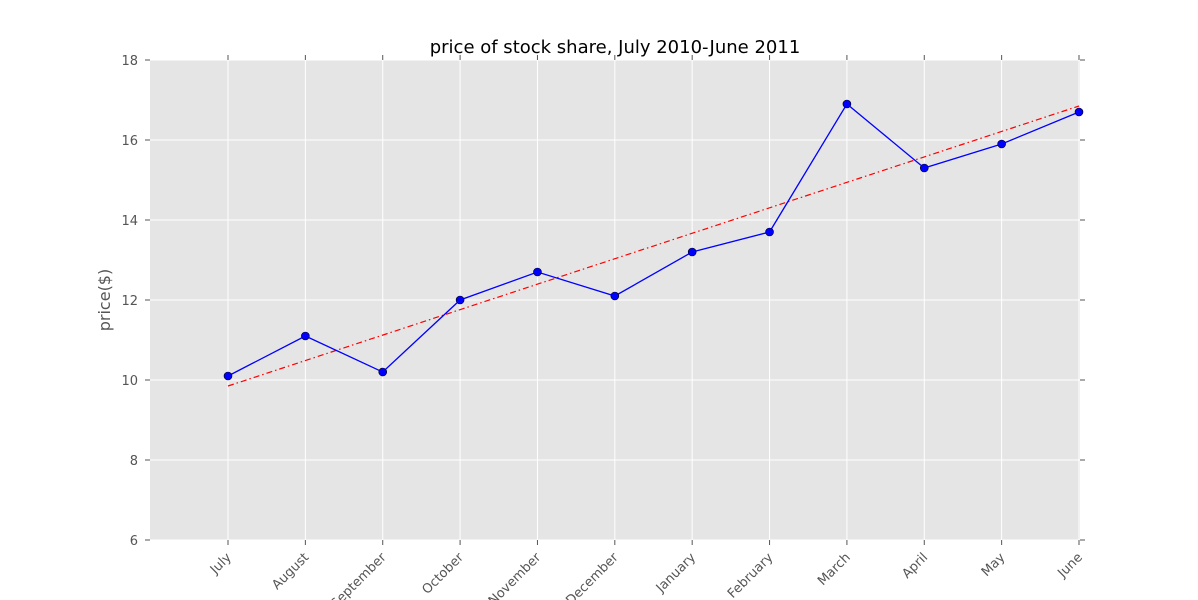  What do you see at coordinates (592, 575) in the screenshot?
I see `x-tick-label: December` at bounding box center [592, 575].